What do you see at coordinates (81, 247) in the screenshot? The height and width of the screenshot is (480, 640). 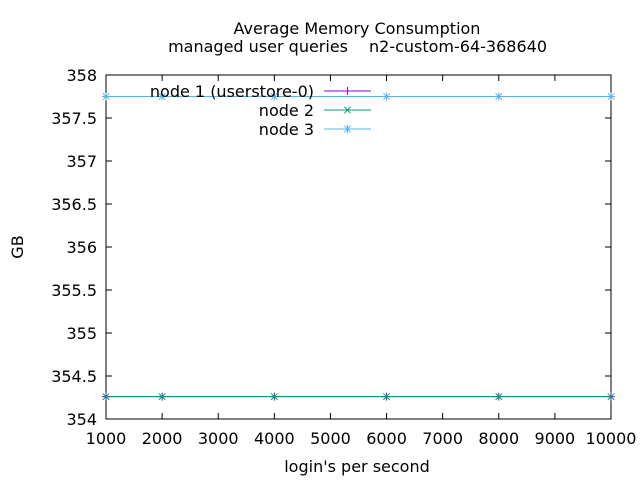 I see `y-tick-label: 356` at bounding box center [81, 247].